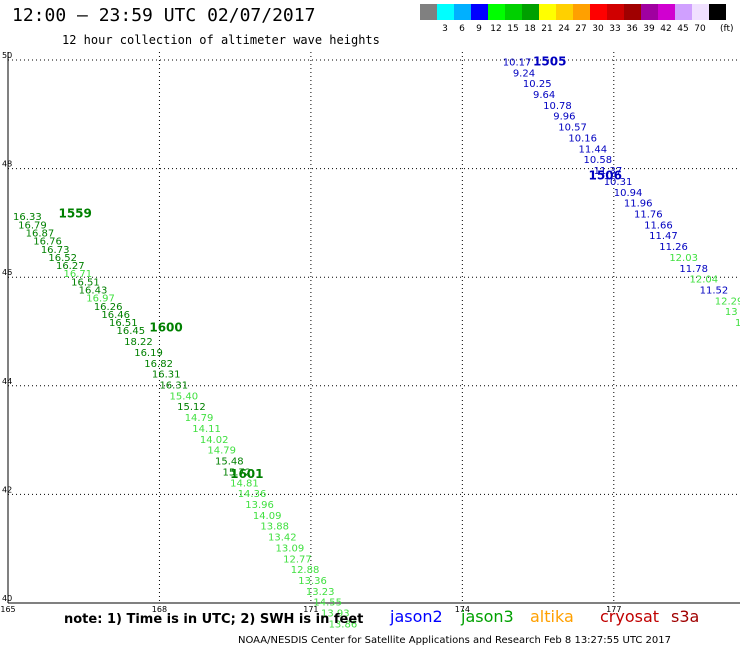  What do you see at coordinates (615, 29) in the screenshot?
I see `color-scale-label: 33` at bounding box center [615, 29].